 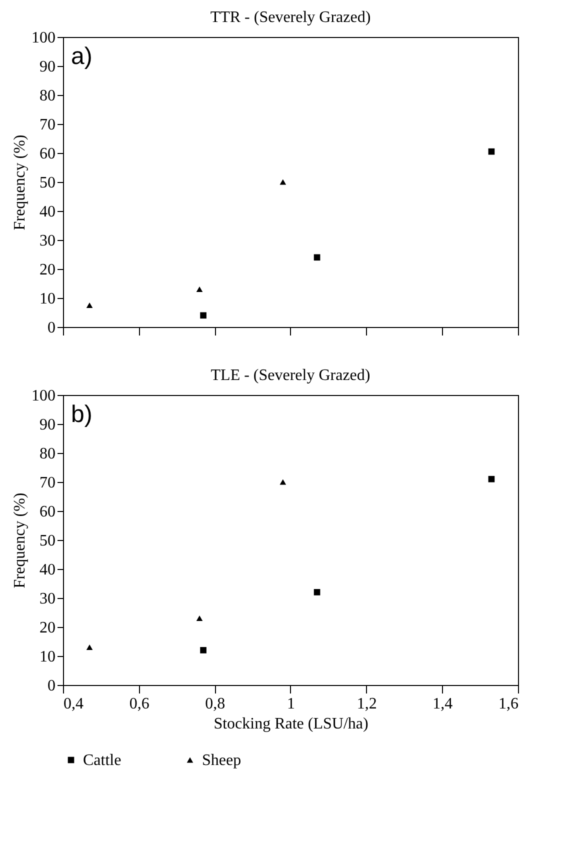 What do you see at coordinates (291, 704) in the screenshot?
I see `x-tick-label: 1` at bounding box center [291, 704].